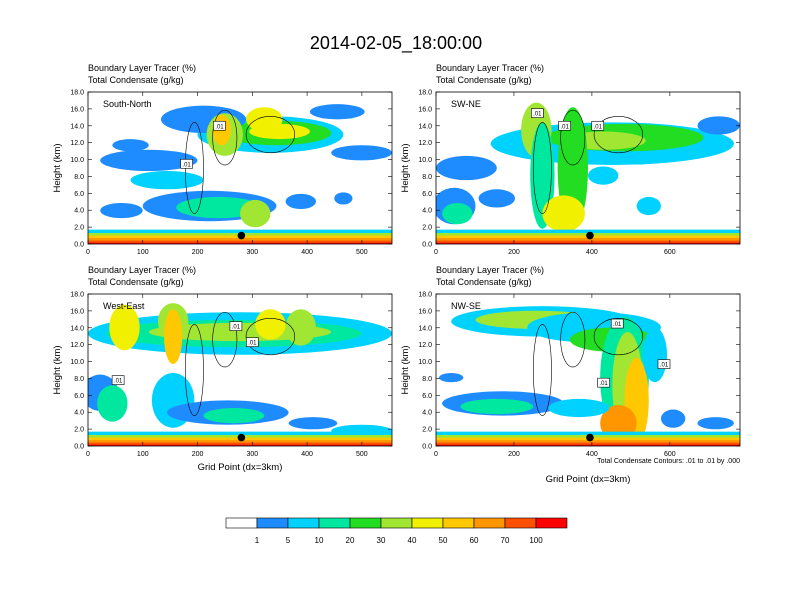  Describe the element at coordinates (396, 531) in the screenshot. I see `colorbar: 1 5 10 20 30 40 50 60 70 100` at that location.